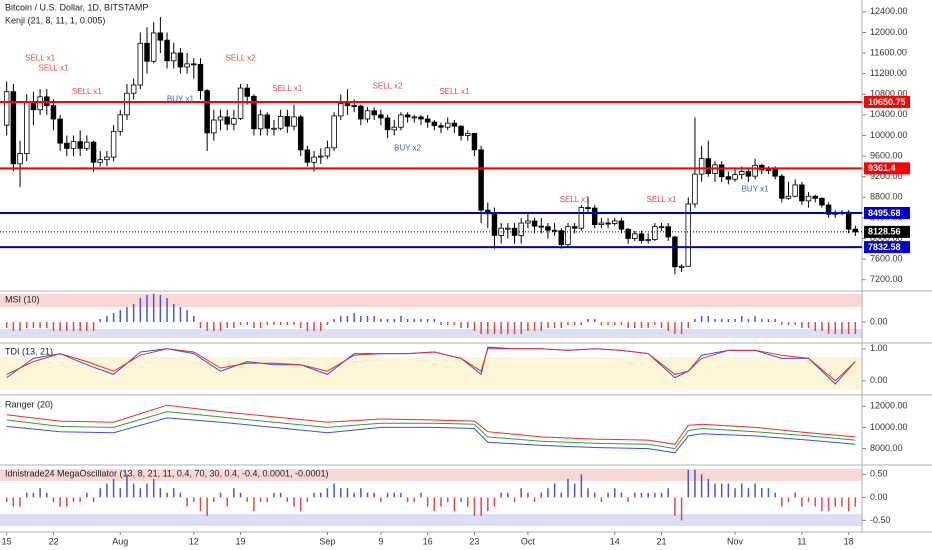 The image size is (932, 550). Describe the element at coordinates (327, 541) in the screenshot. I see `x-tick-label: Sep` at that location.